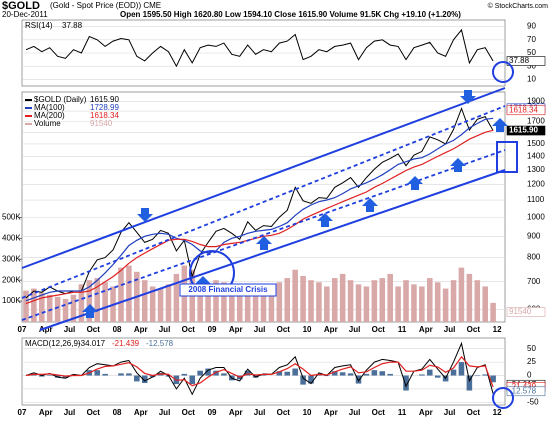 Image resolution: width=550 pixels, height=424 pixels. I want to click on y2-tick-label: 300K, so click(11, 258).